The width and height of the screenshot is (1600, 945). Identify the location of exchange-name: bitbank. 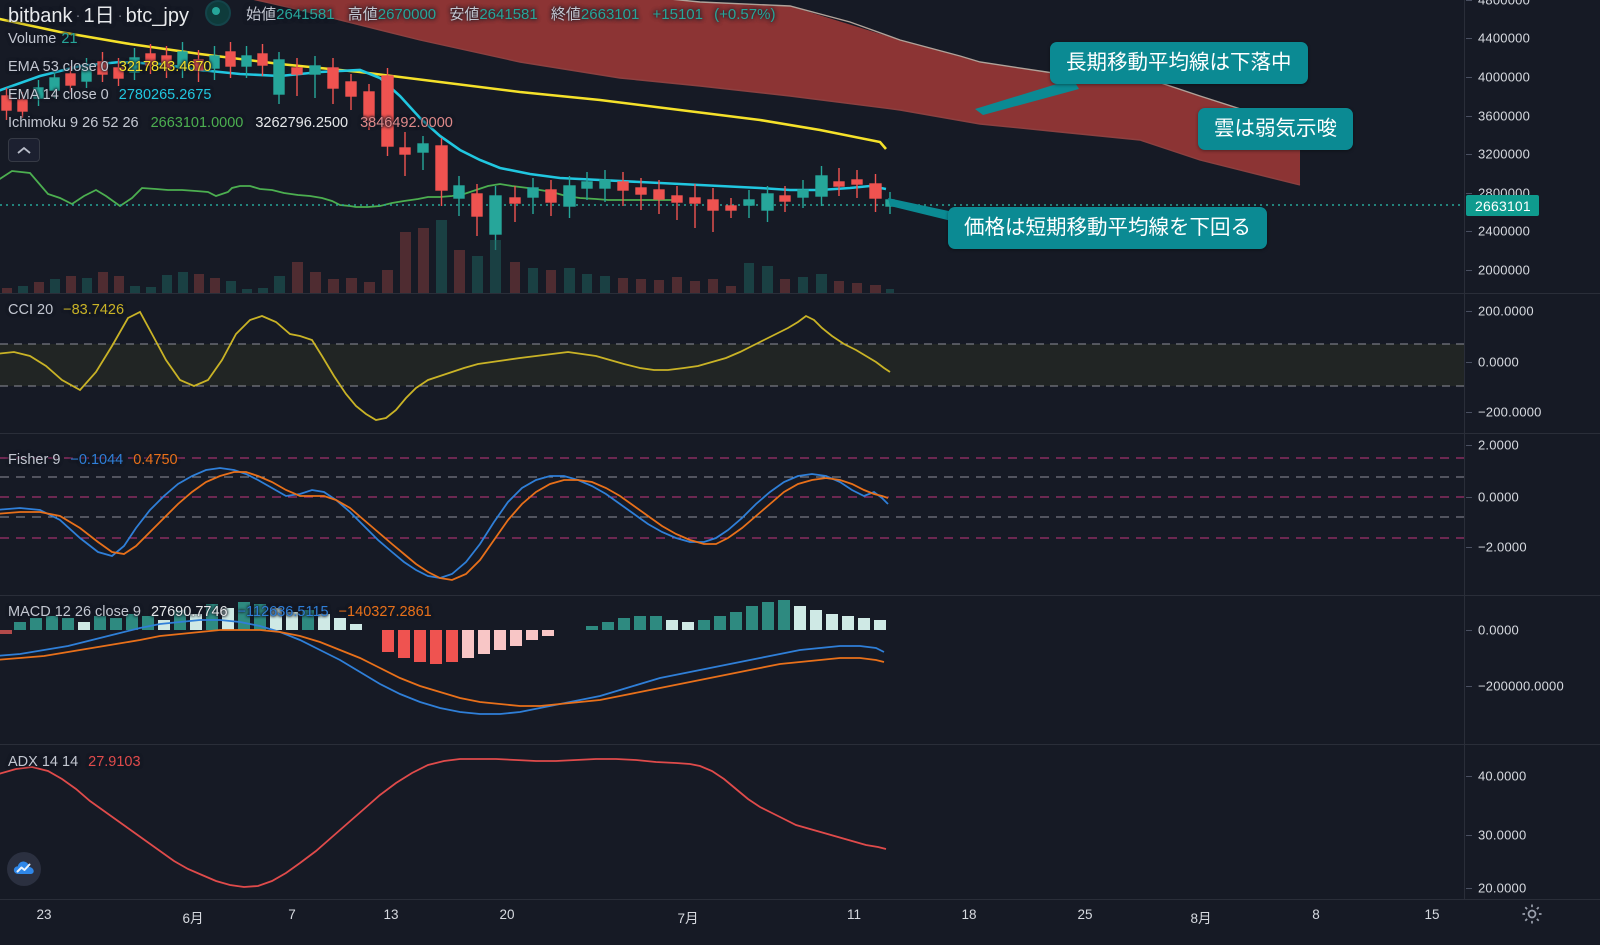
(40, 16).